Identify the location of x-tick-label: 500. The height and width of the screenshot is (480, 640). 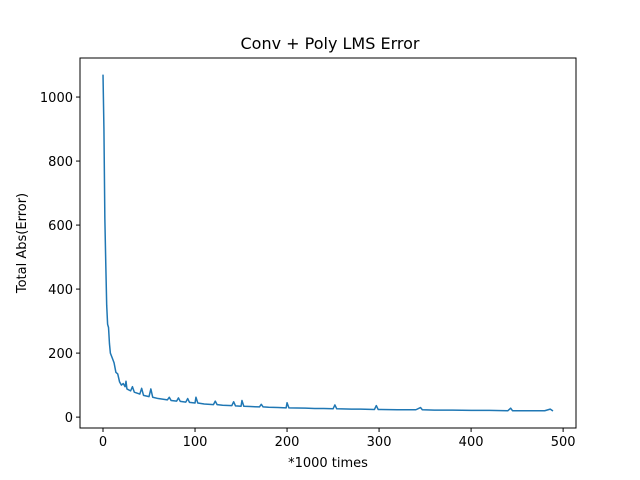
(563, 442).